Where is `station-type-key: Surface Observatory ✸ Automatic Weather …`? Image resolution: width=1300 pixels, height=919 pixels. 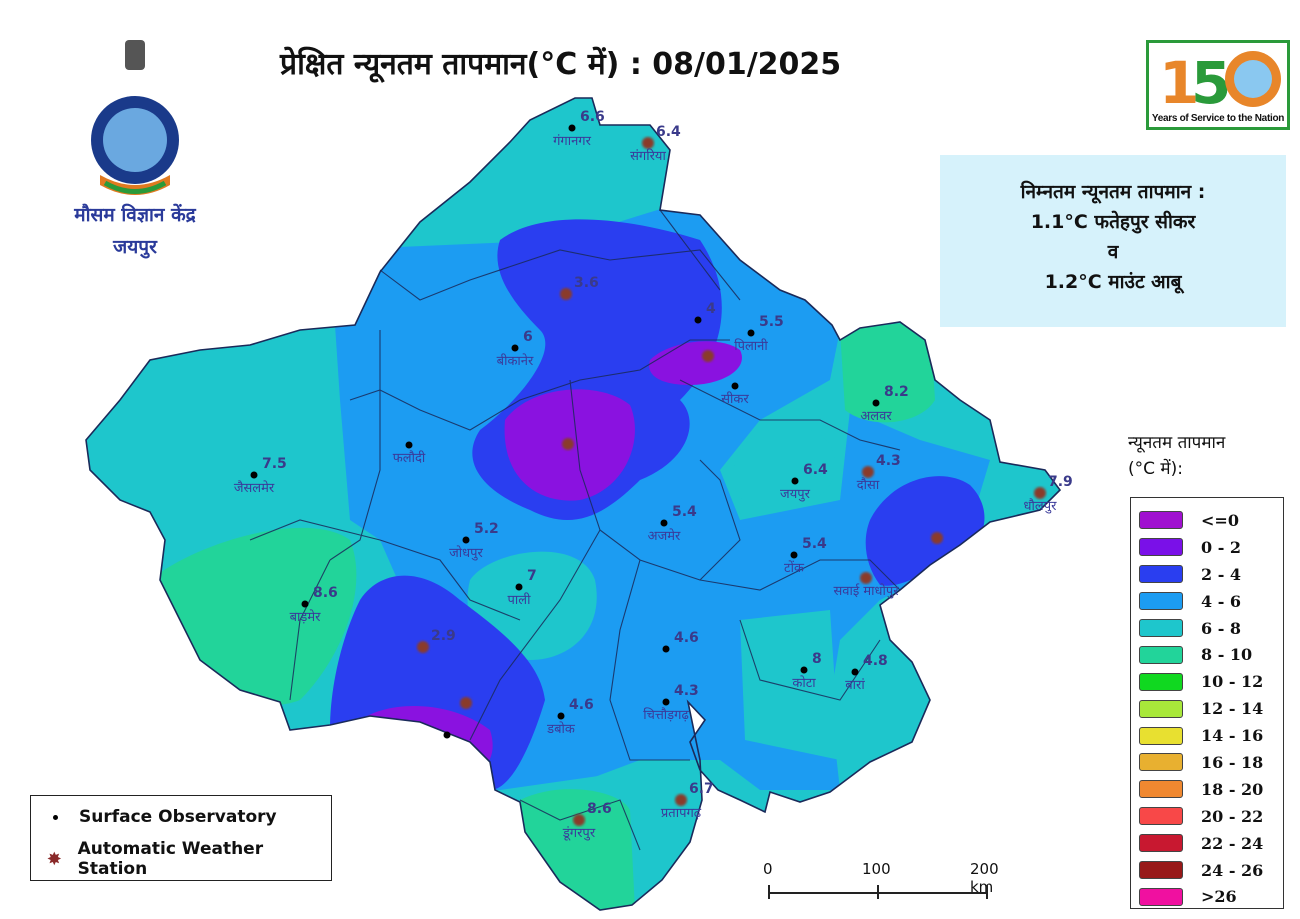
station-type-key: Surface Observatory ✸ Automatic Weather … is located at coordinates (181, 838).